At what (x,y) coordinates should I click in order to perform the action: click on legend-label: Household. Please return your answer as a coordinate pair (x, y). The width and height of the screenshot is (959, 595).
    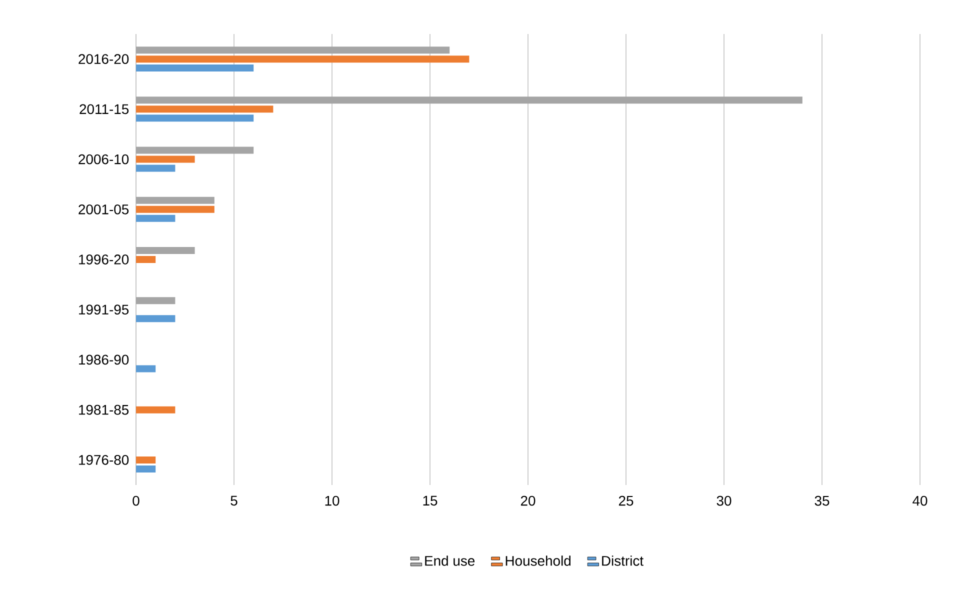
    Looking at the image, I should click on (538, 561).